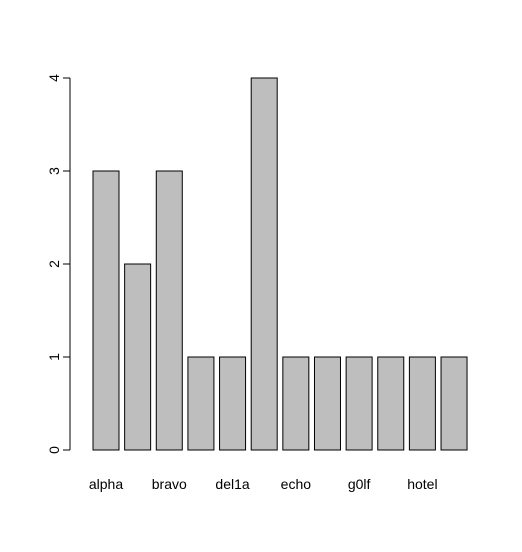  Describe the element at coordinates (169, 484) in the screenshot. I see `x-tick-label: bravo` at that location.